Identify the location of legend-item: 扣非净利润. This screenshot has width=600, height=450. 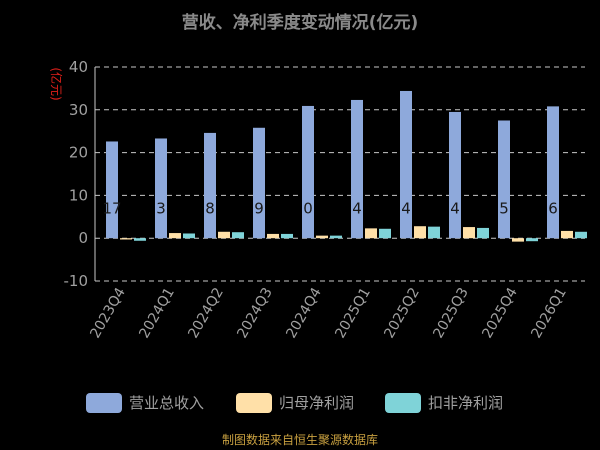
(444, 403).